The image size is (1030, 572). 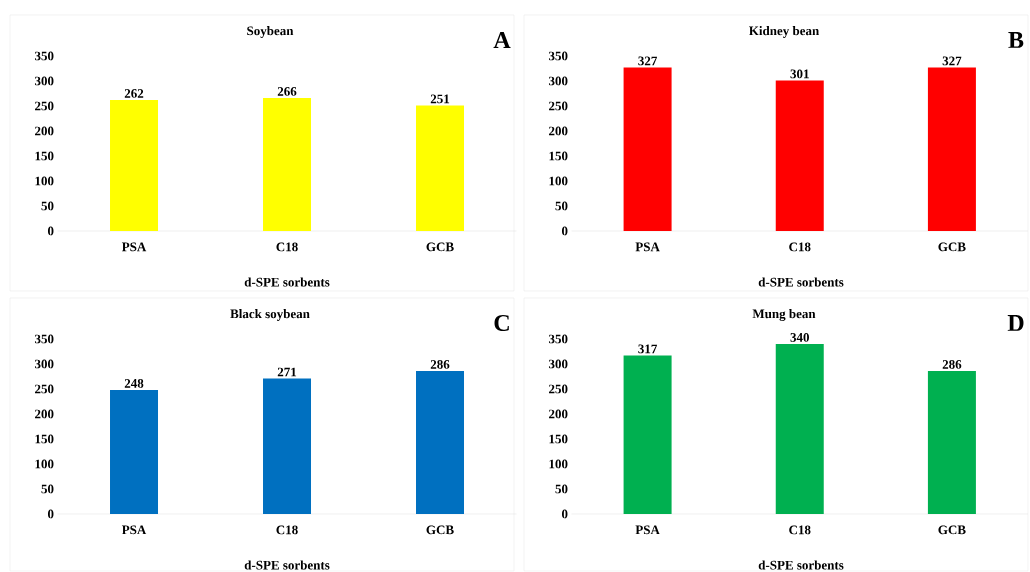 What do you see at coordinates (134, 93) in the screenshot?
I see `data-label: 262` at bounding box center [134, 93].